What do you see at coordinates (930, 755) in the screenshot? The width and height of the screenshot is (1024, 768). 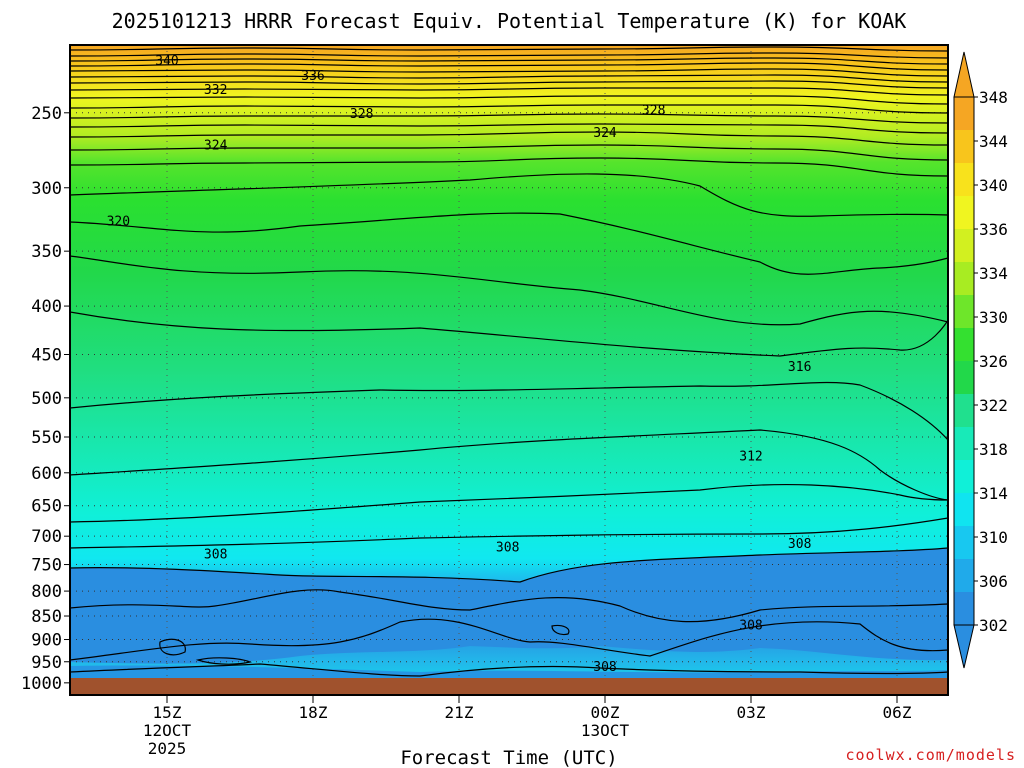 I see `watermark: coolwx.com/models` at bounding box center [930, 755].